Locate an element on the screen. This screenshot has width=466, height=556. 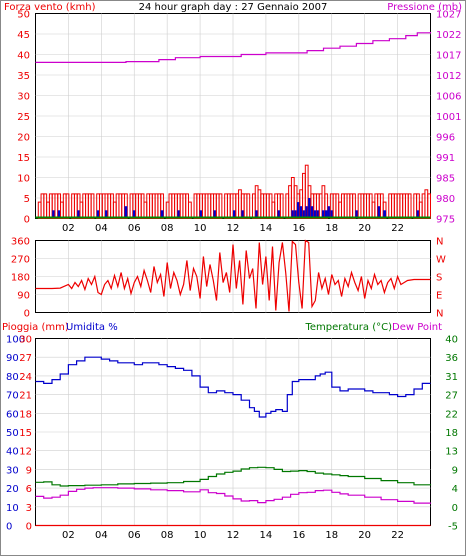
humidity-y-tick: 10 is located at coordinates (12, 508).